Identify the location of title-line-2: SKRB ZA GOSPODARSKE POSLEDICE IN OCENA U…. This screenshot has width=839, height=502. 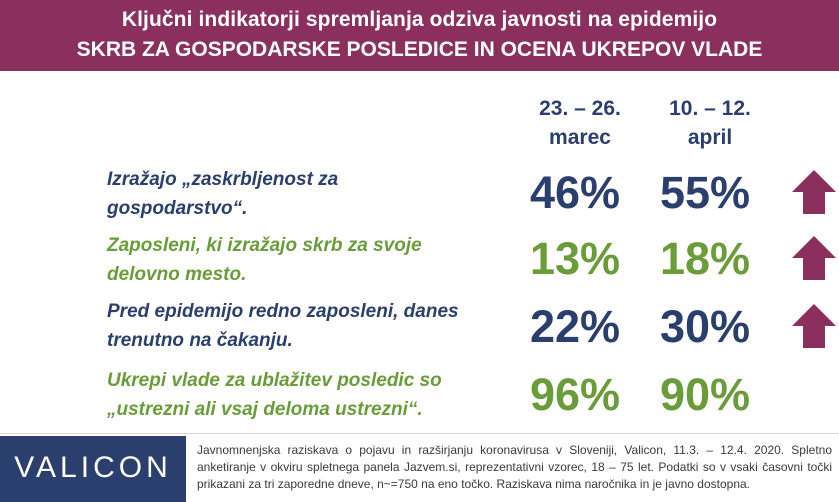
(419, 49).